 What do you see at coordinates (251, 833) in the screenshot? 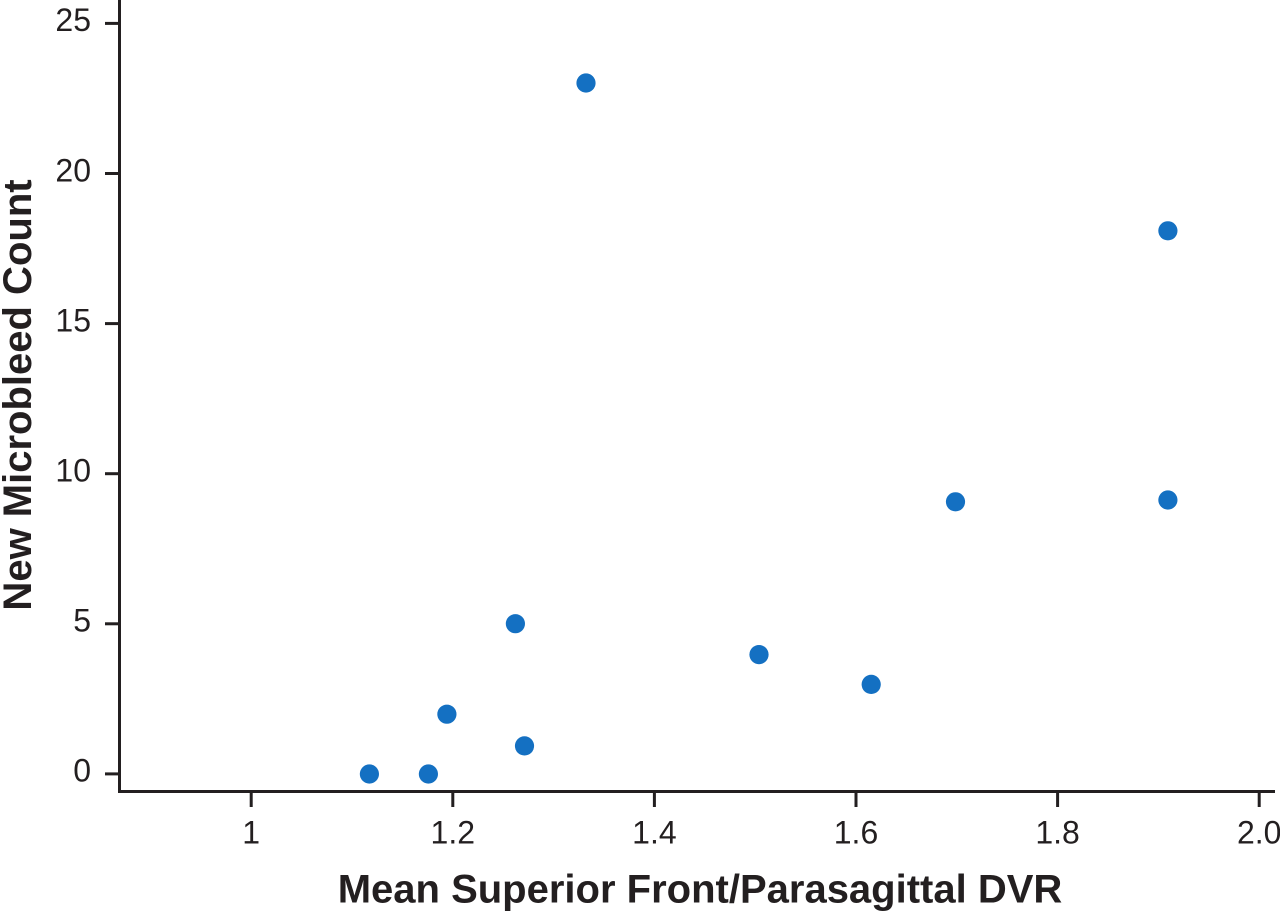
I see `svg-text: 1` at bounding box center [251, 833].